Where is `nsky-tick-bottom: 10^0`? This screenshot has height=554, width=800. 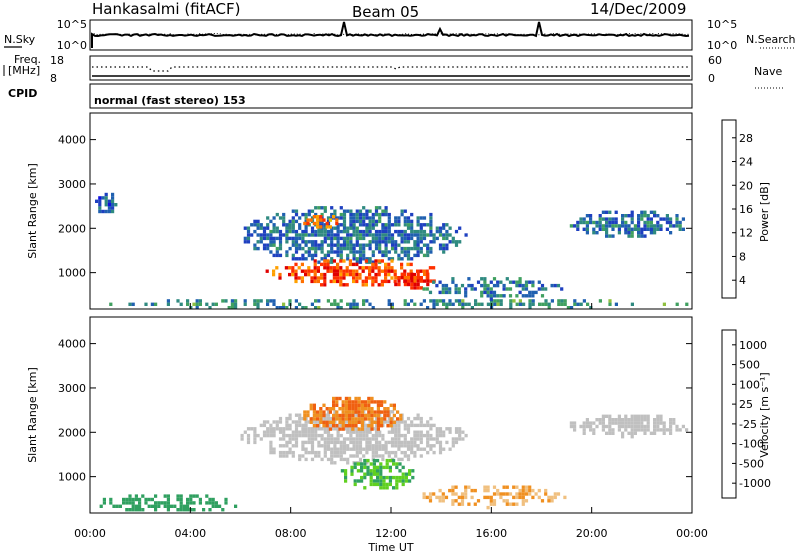
nsky-tick-bottom: 10^0 is located at coordinates (72, 45).